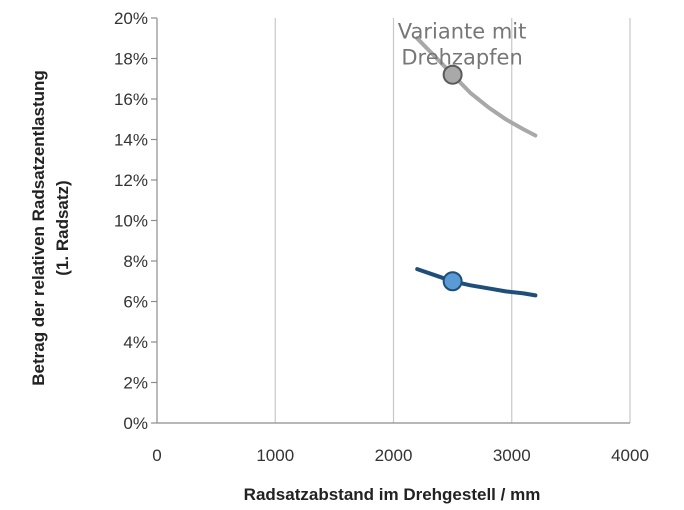  I want to click on y-tick-label-10: 20%, so click(131, 18).